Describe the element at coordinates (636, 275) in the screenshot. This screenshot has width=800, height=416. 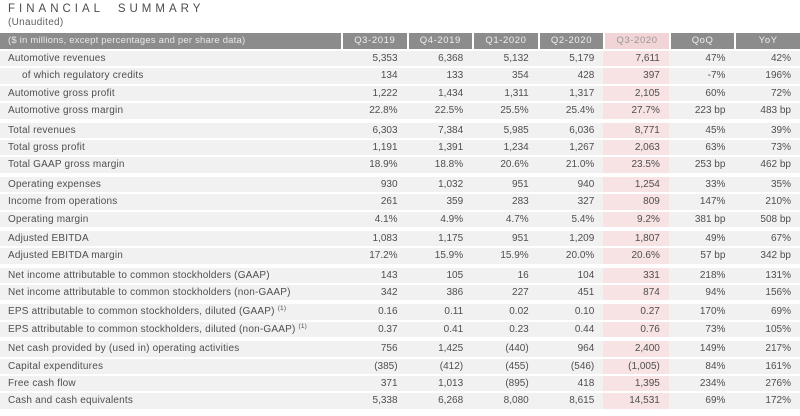
I see `cell-value: 331` at that location.